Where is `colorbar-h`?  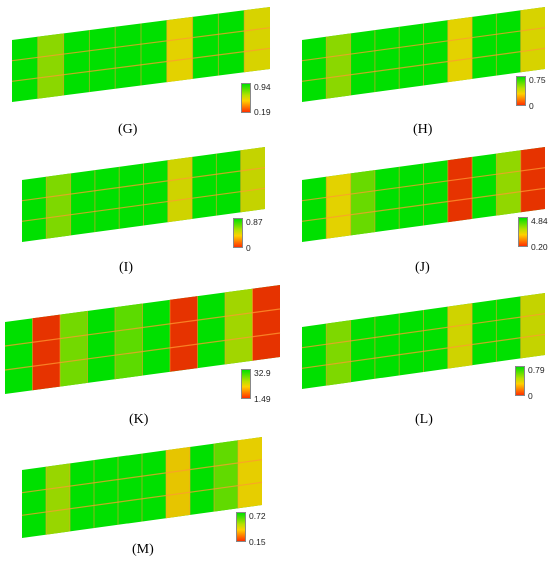 colorbar-h is located at coordinates (521, 91).